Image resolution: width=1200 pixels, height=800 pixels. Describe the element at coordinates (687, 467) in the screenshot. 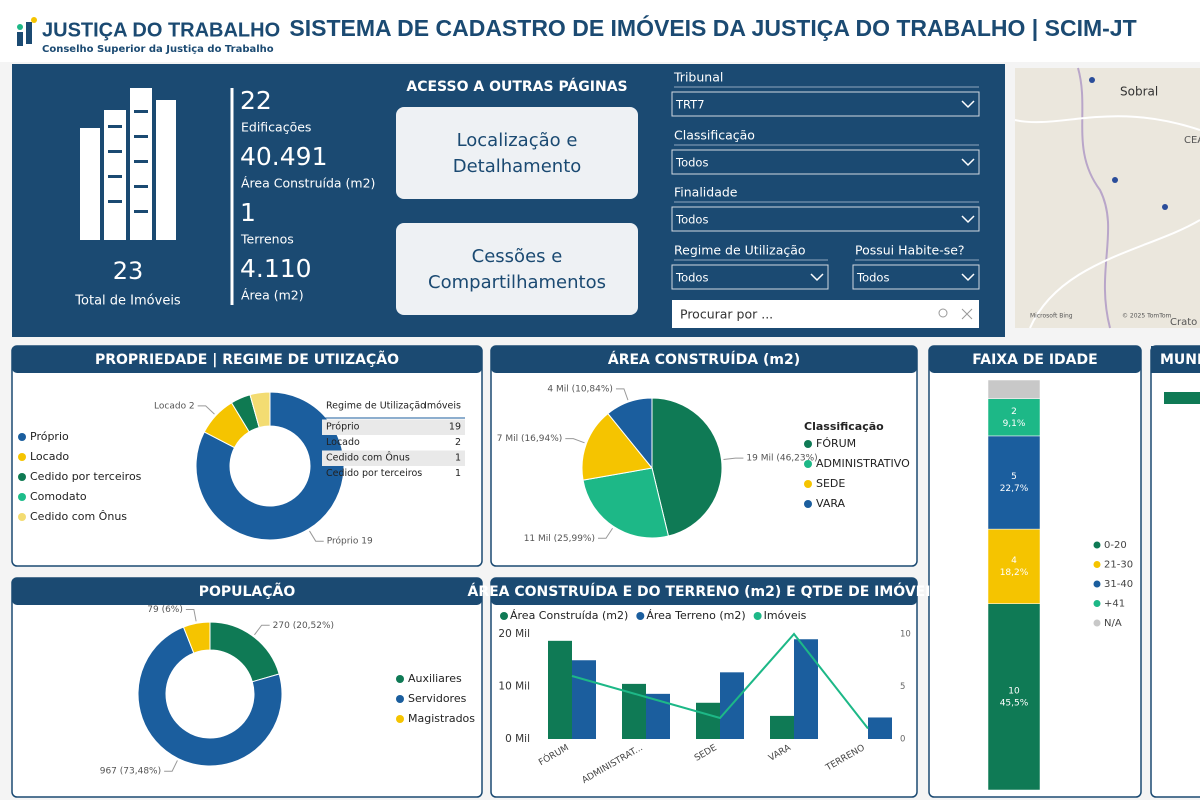

I see `pie-slice` at that location.